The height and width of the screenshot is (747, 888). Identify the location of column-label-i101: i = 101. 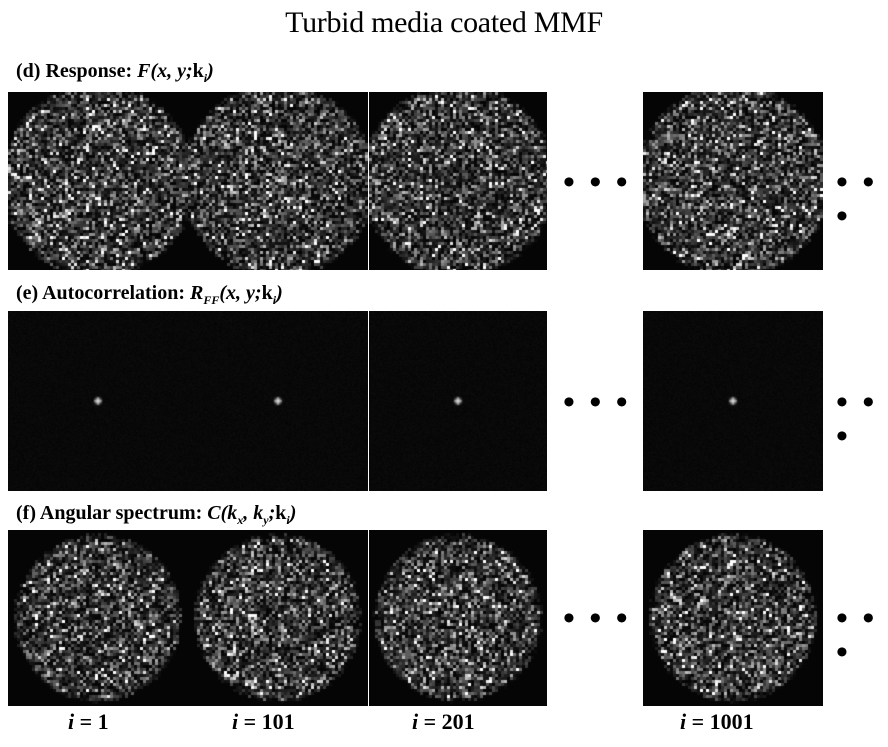
(263, 721).